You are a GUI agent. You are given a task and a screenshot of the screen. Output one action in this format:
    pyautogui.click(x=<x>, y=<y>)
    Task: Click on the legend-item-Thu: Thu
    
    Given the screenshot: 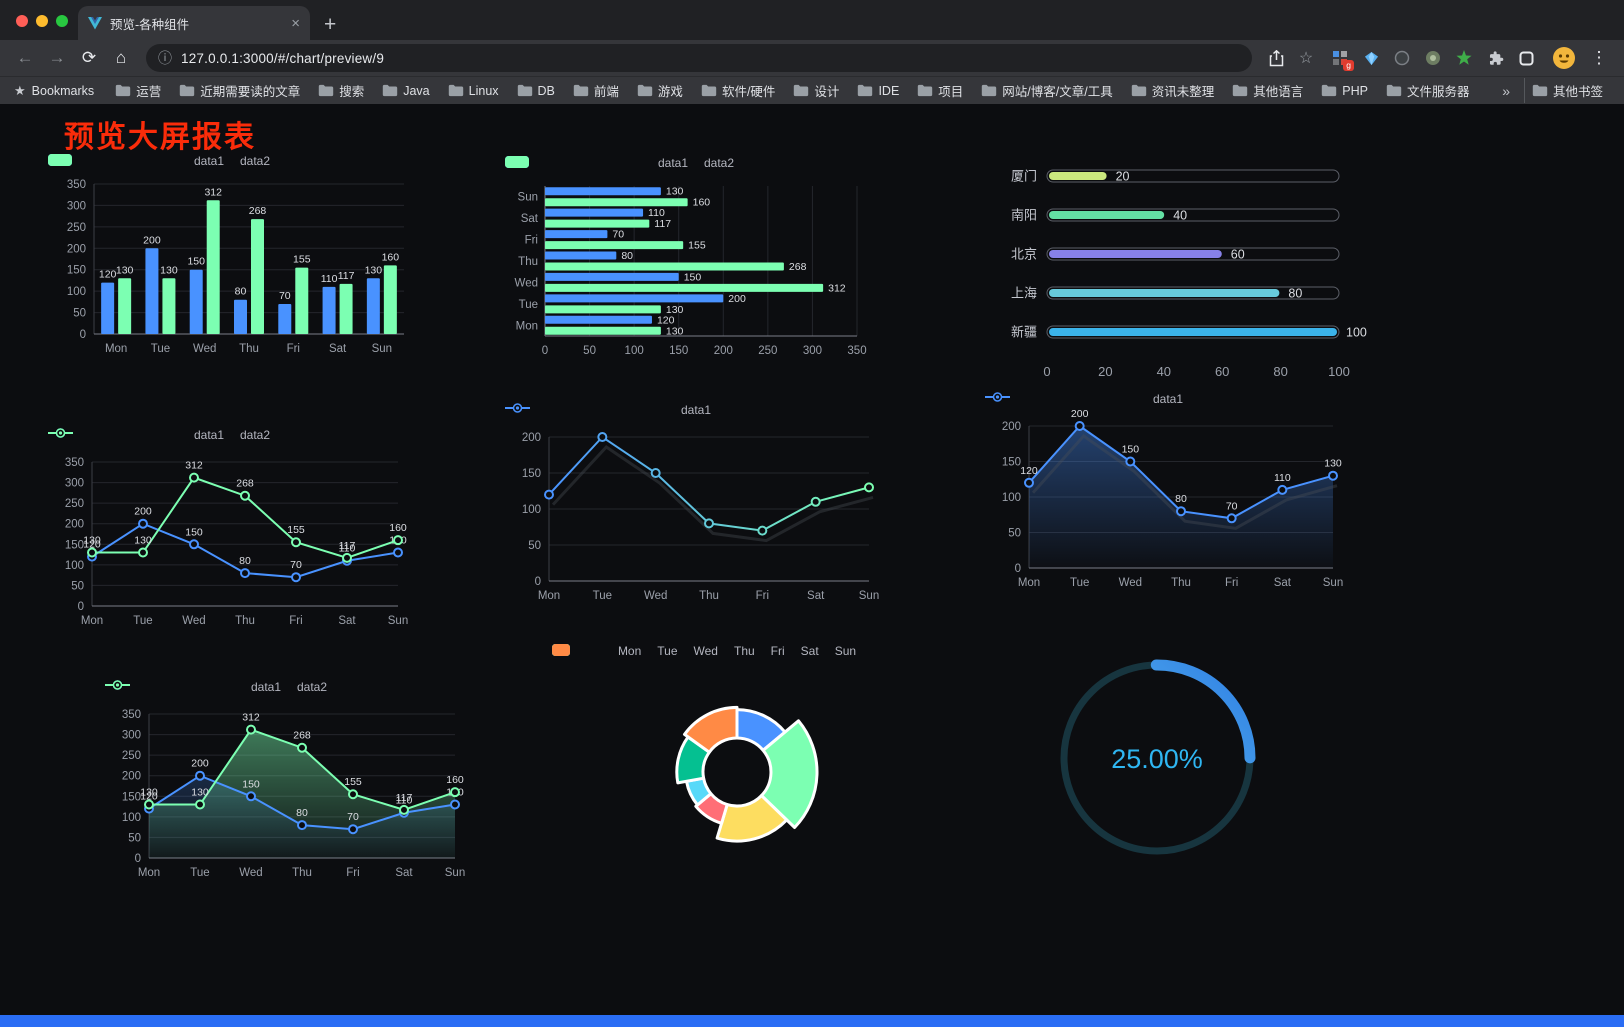 What is the action you would take?
    pyautogui.click(x=653, y=651)
    